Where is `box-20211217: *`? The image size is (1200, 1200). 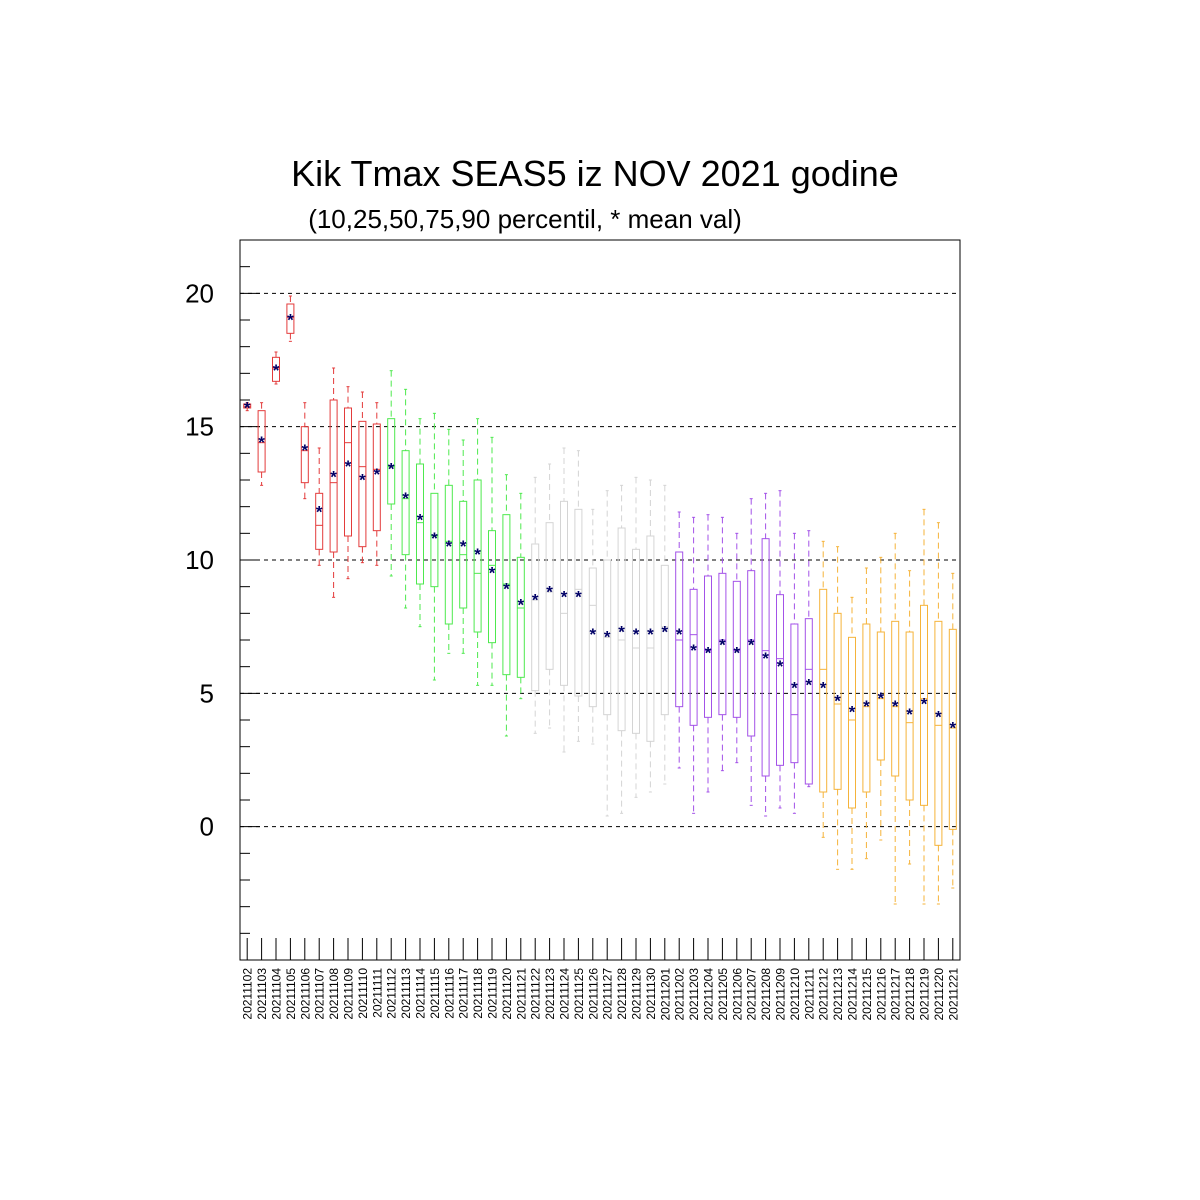 box-20211217: * is located at coordinates (895, 718).